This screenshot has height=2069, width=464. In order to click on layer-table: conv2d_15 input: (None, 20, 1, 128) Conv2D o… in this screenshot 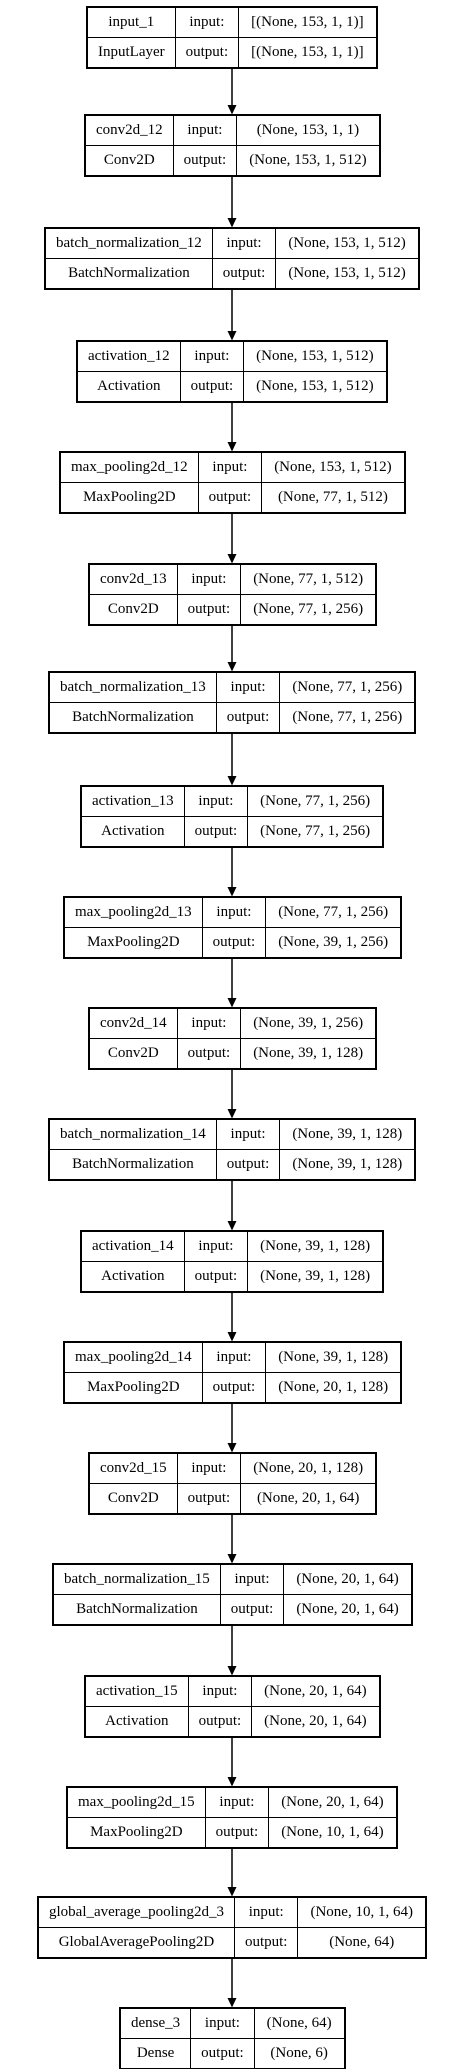, I will do `click(232, 1483)`.